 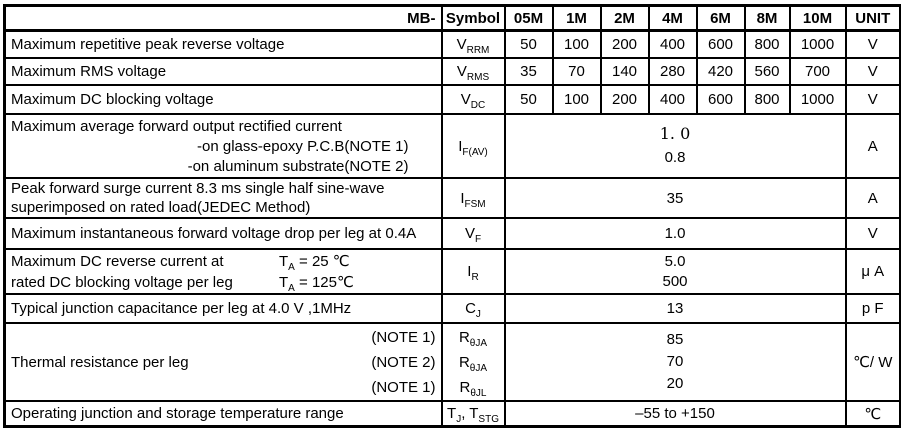 What do you see at coordinates (675, 383) in the screenshot?
I see `value-line: 20` at bounding box center [675, 383].